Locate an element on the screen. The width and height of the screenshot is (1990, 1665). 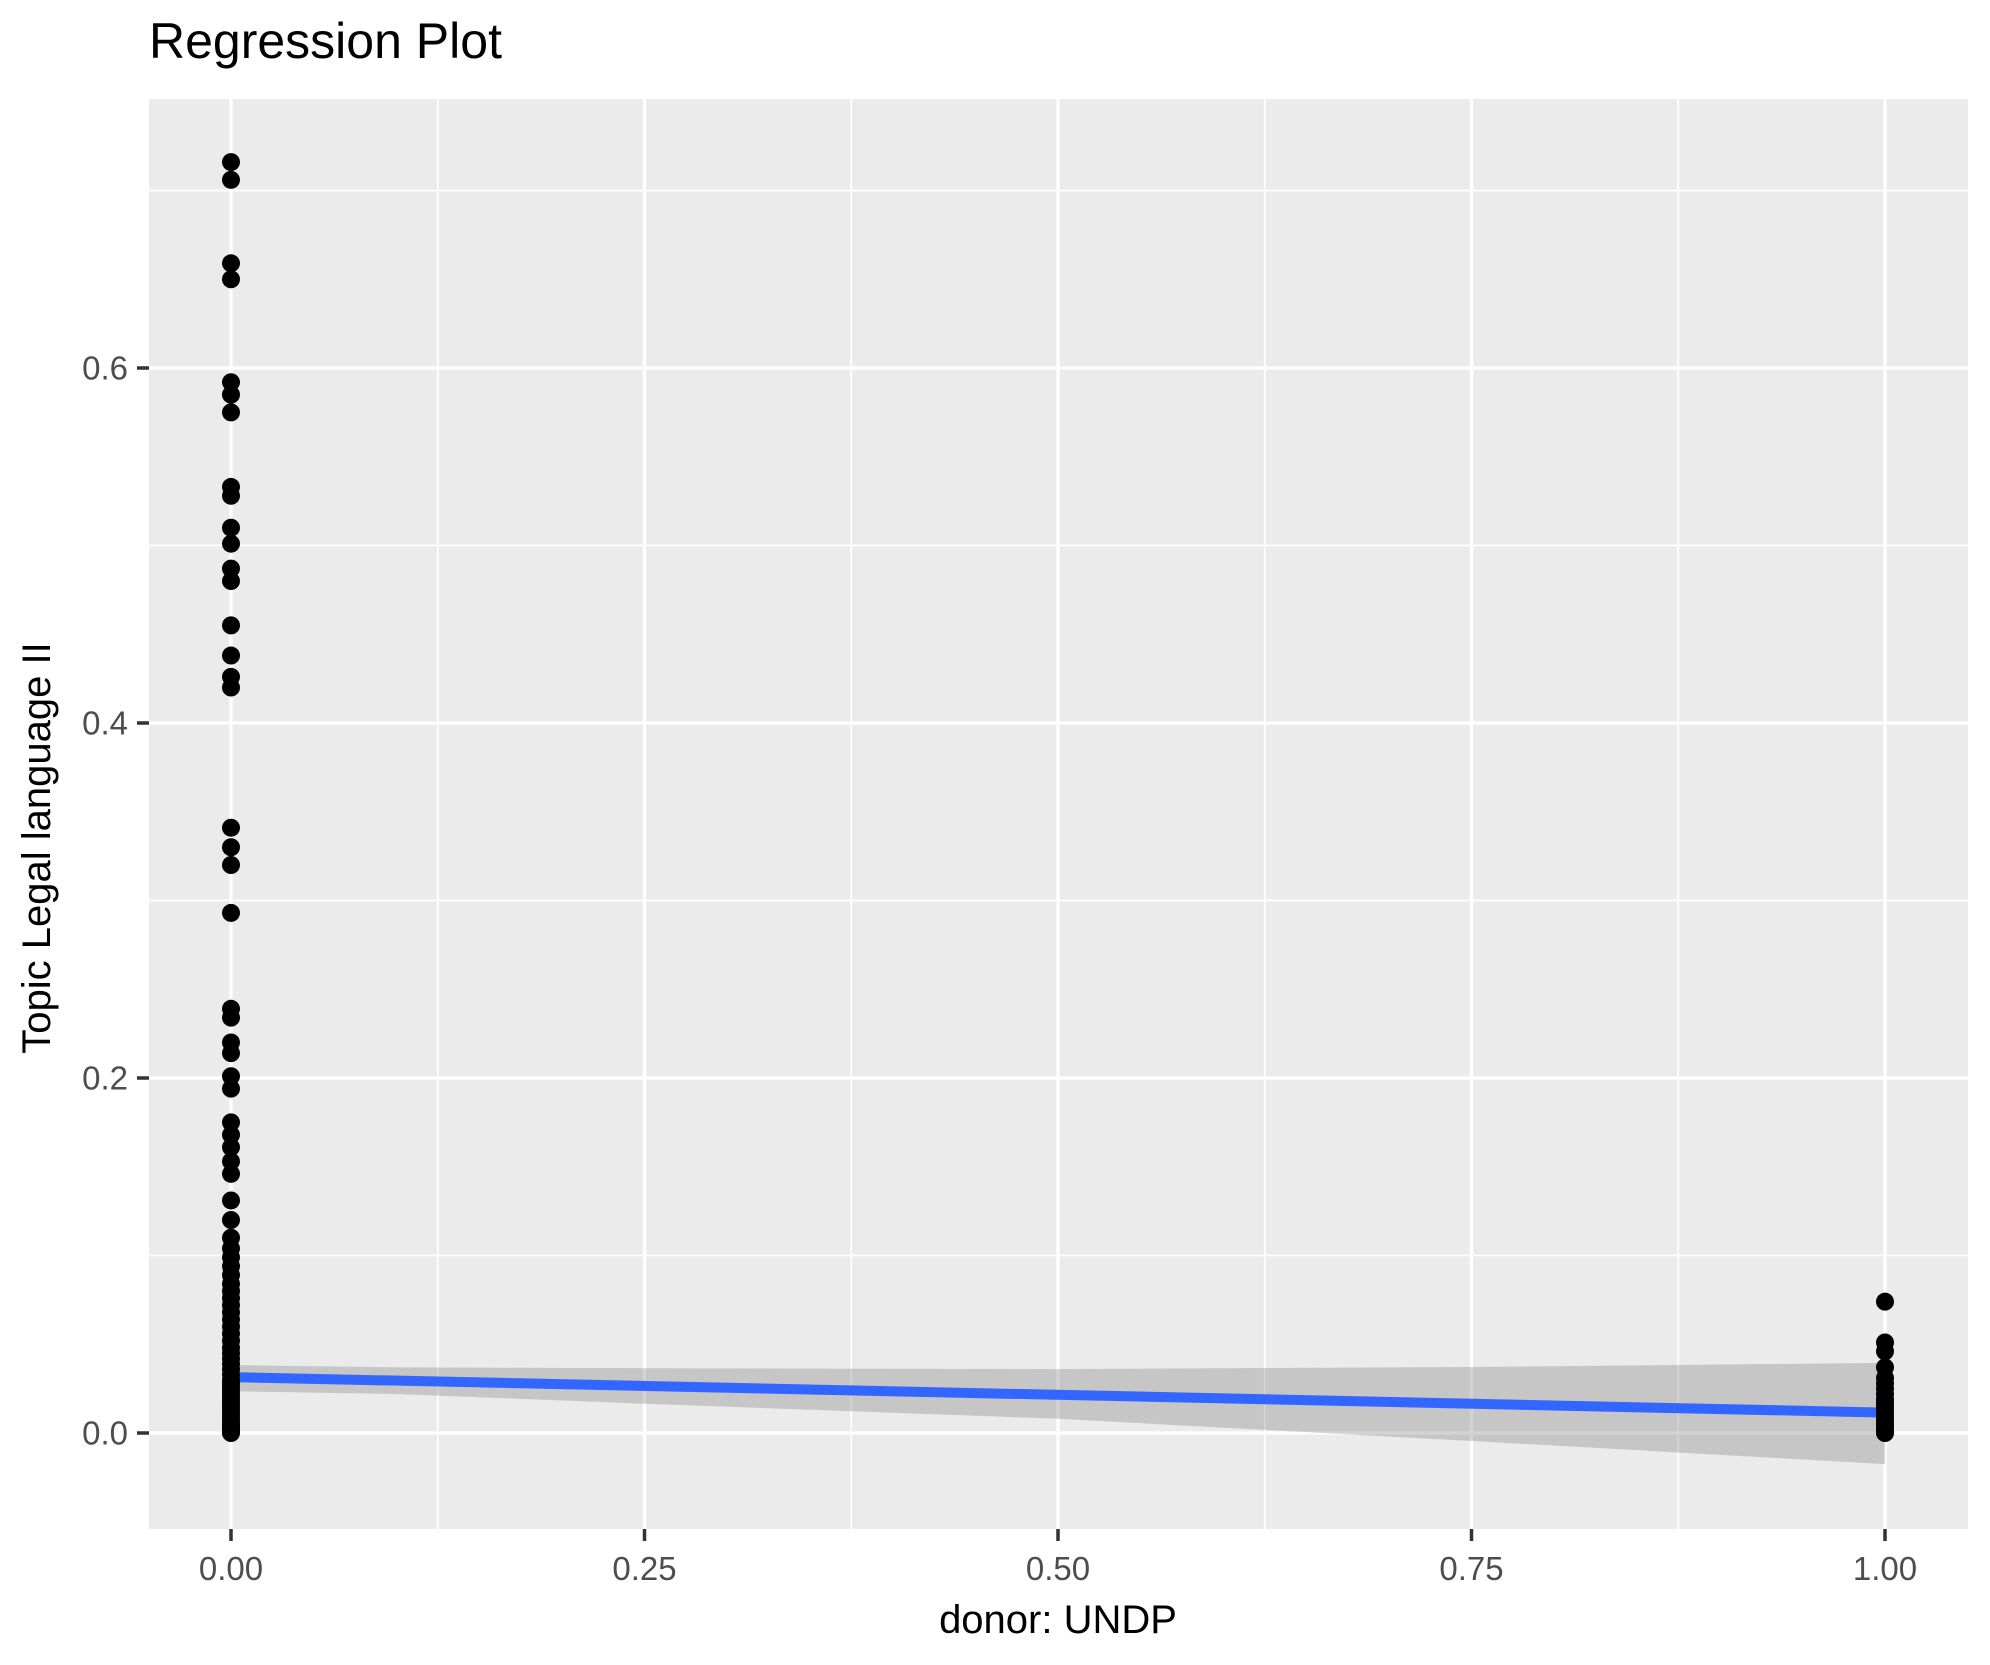
y-axis-title: Topic Legal language II is located at coordinates (37, 847).